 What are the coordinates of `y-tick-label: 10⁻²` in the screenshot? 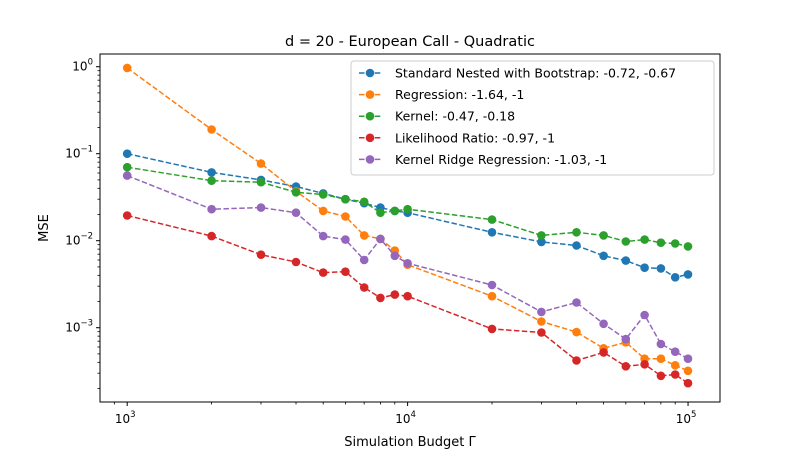 It's located at (79, 240).